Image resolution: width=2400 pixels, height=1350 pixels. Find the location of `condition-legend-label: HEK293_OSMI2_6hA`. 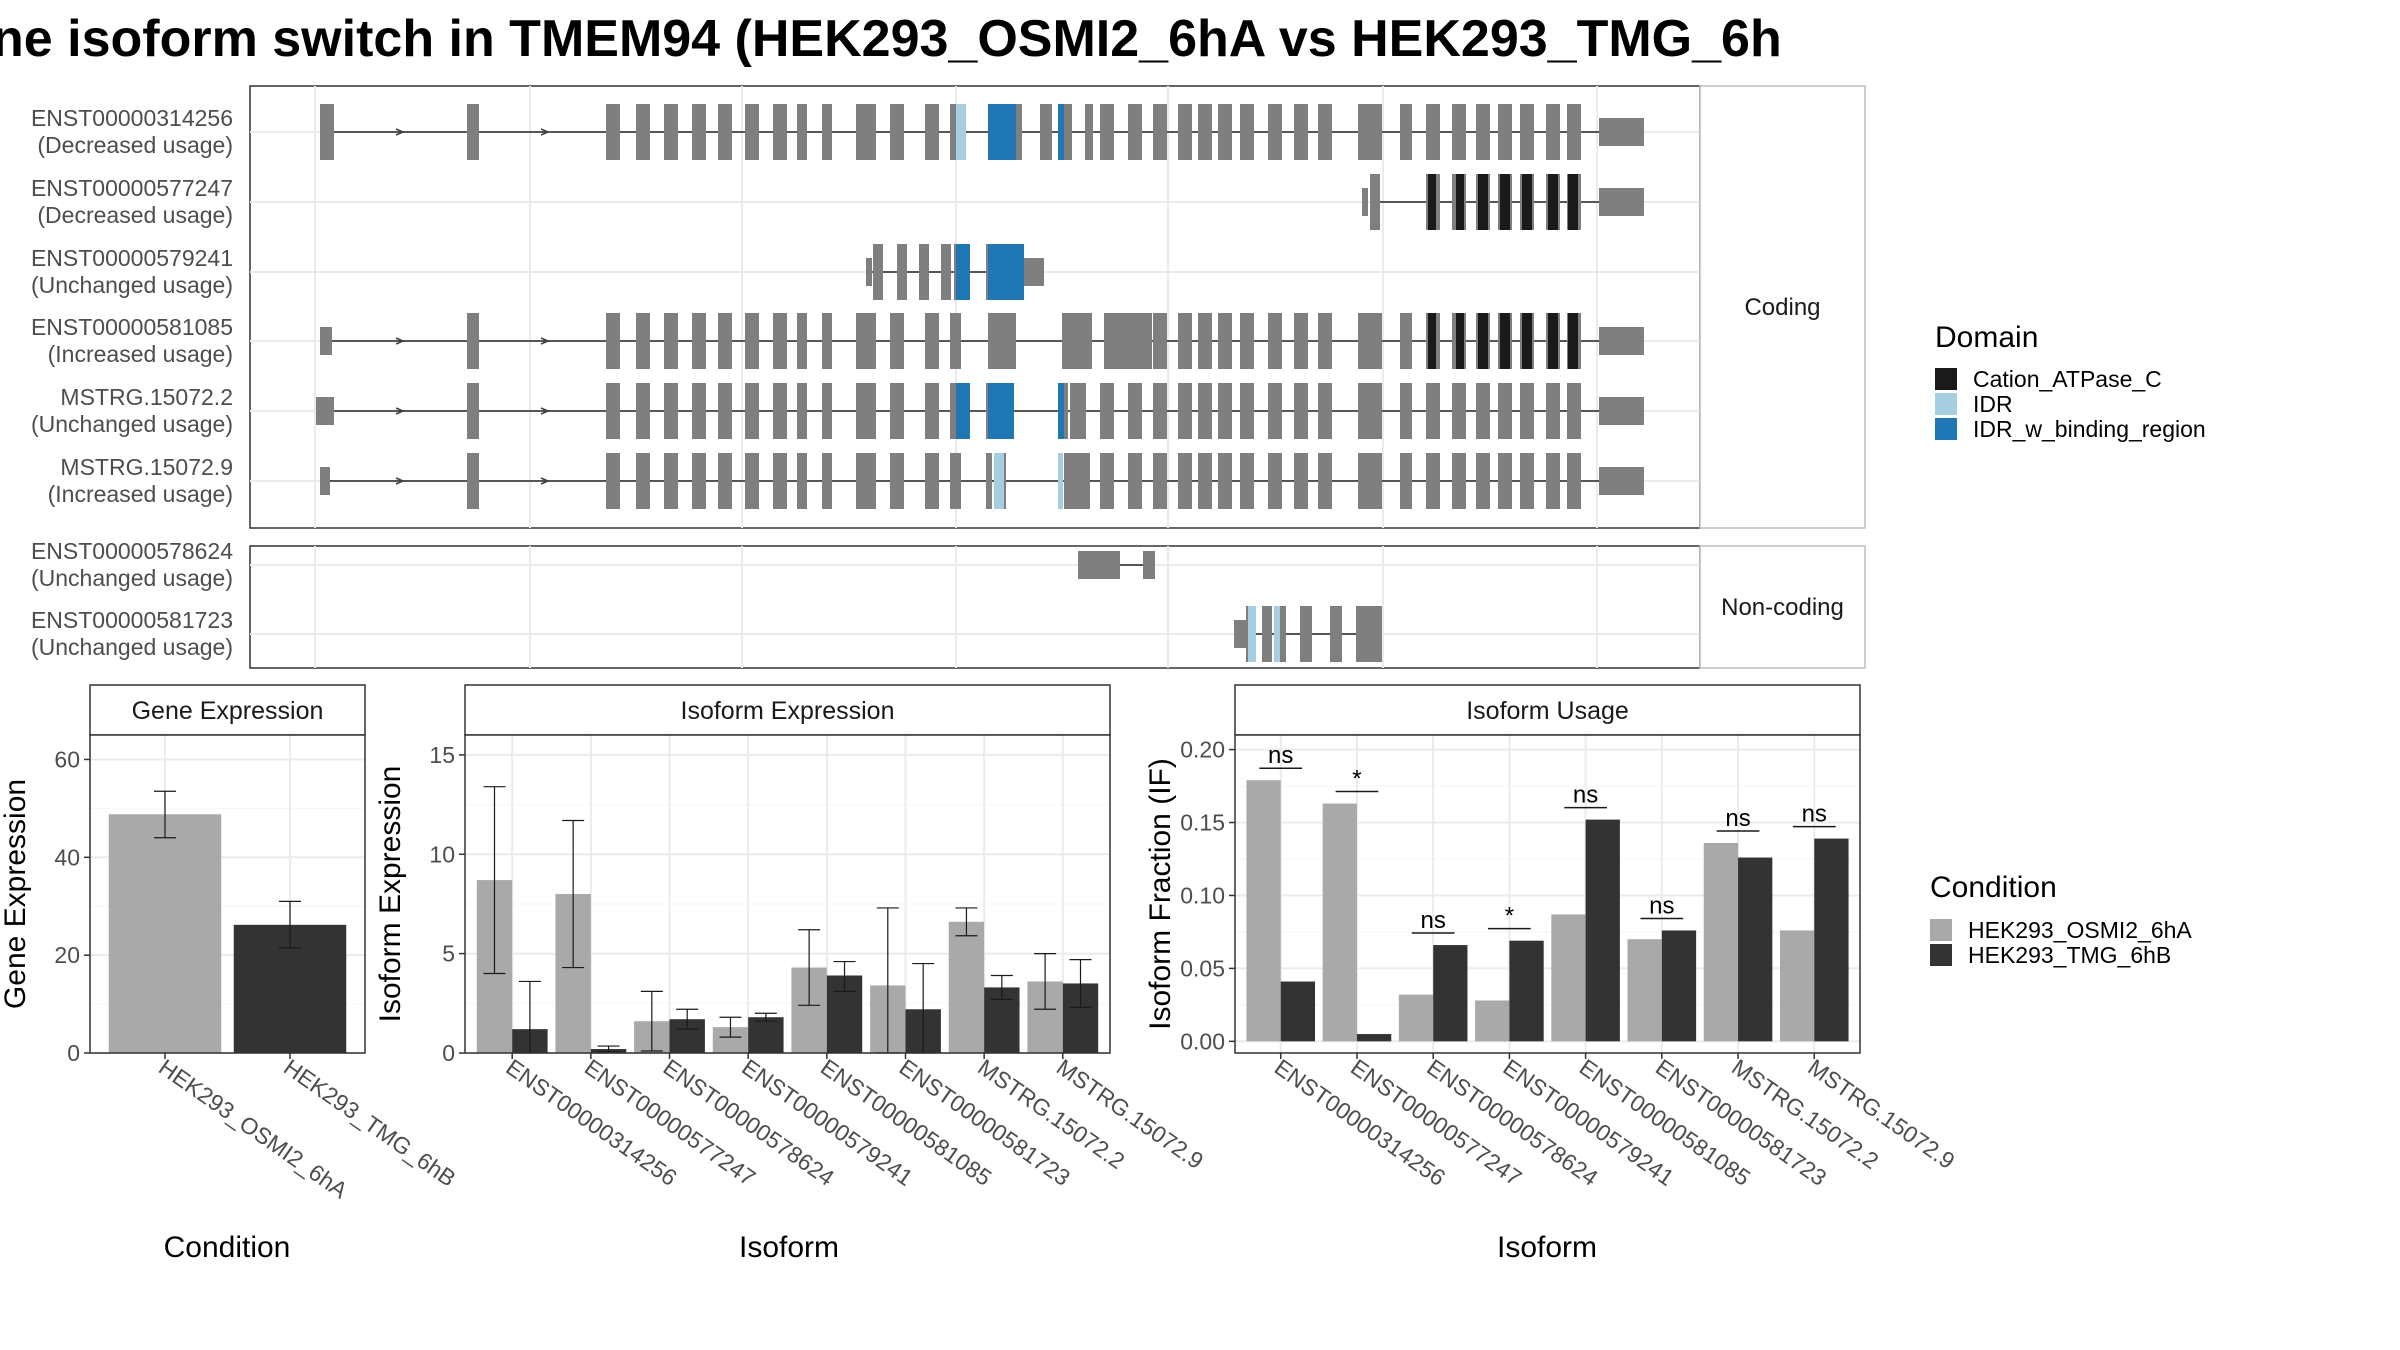

condition-legend-label: HEK293_OSMI2_6hA is located at coordinates (2080, 930).